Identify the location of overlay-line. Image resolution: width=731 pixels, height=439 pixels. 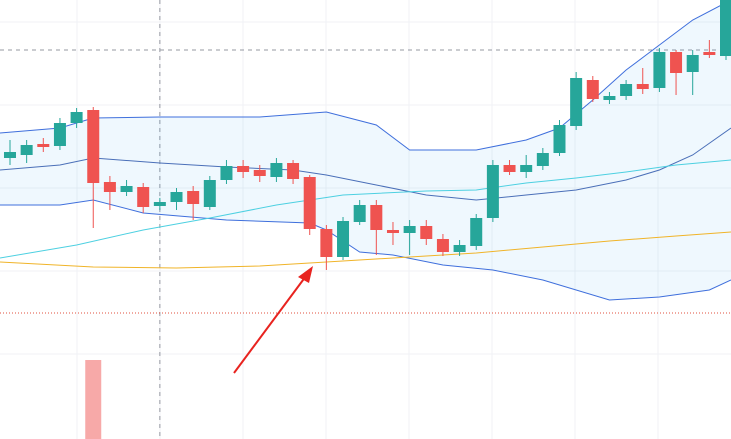
(365, 250).